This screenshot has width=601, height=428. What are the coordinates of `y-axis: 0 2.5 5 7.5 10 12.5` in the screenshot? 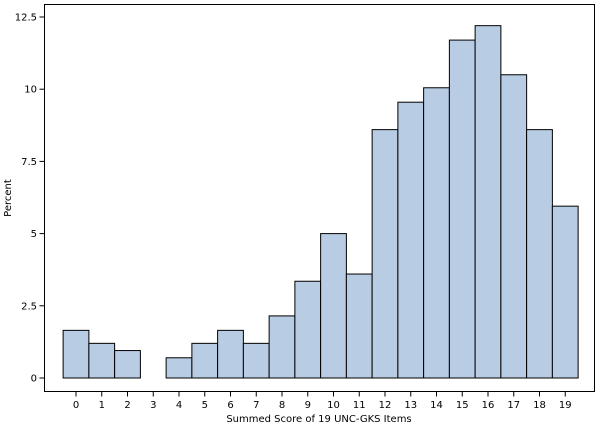 It's located at (30, 199).